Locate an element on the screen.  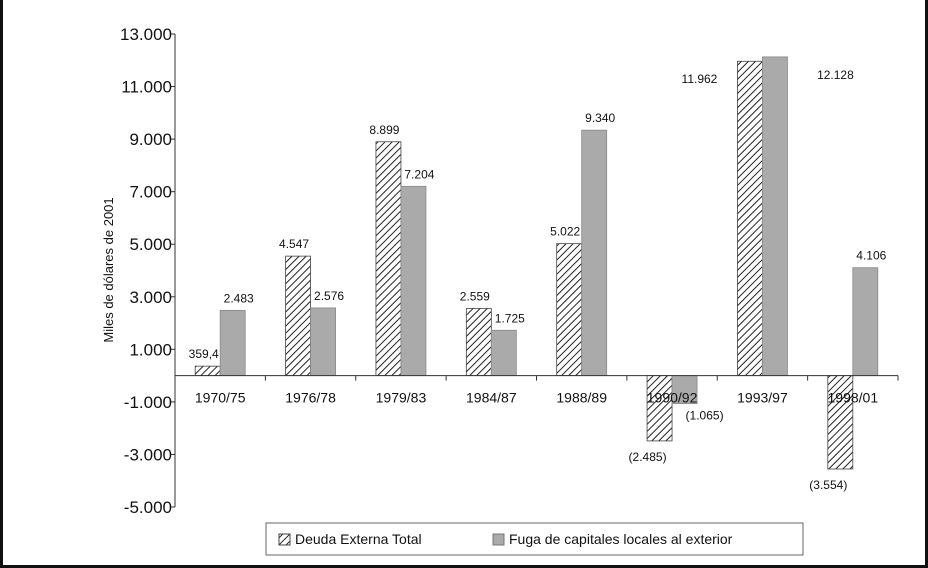
data-label: 11.962 is located at coordinates (700, 79).